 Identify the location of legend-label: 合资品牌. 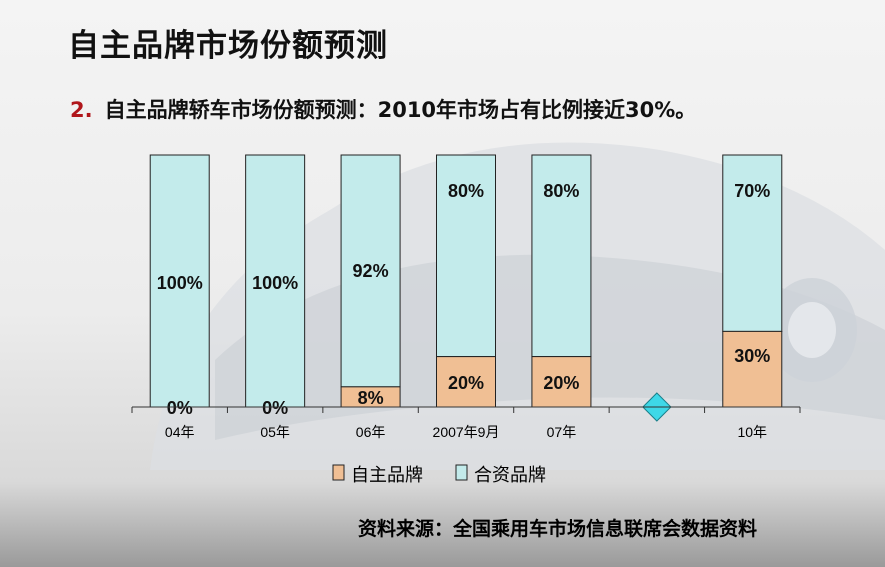
(510, 475).